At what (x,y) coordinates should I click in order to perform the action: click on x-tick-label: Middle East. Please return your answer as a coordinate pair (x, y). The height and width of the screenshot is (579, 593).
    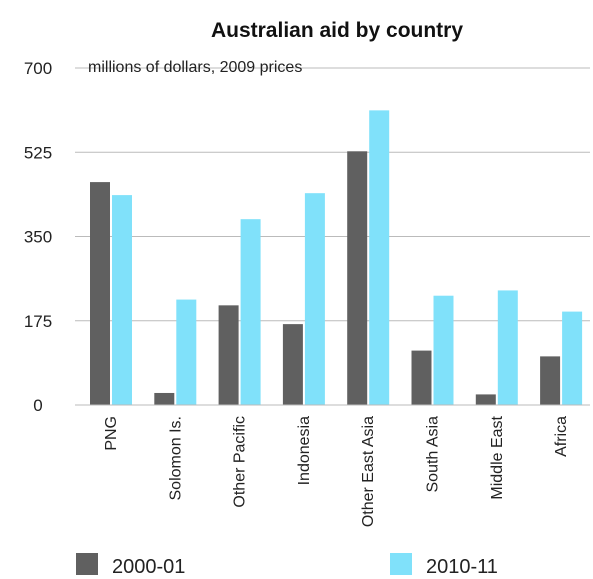
    Looking at the image, I should click on (497, 457).